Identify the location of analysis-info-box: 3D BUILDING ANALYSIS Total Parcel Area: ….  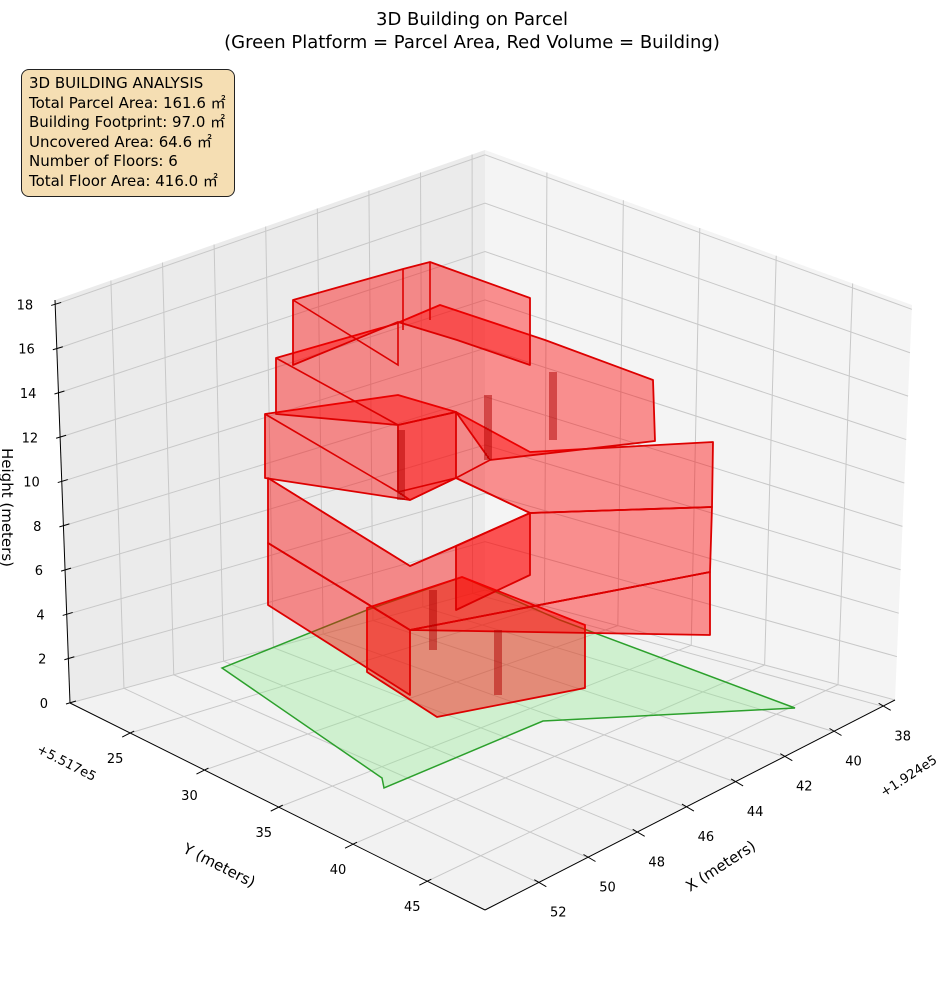
(128, 133).